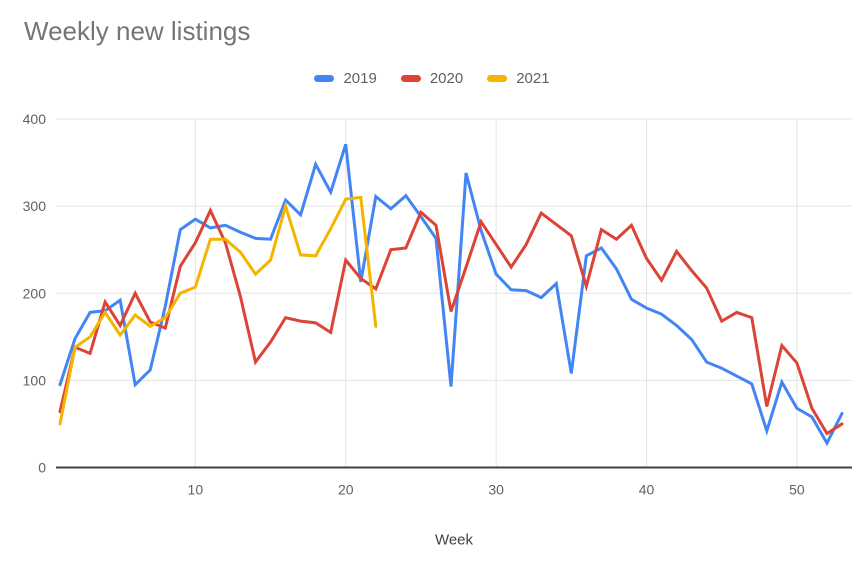 The width and height of the screenshot is (864, 576). I want to click on legend-label-2020: 2020, so click(446, 78).